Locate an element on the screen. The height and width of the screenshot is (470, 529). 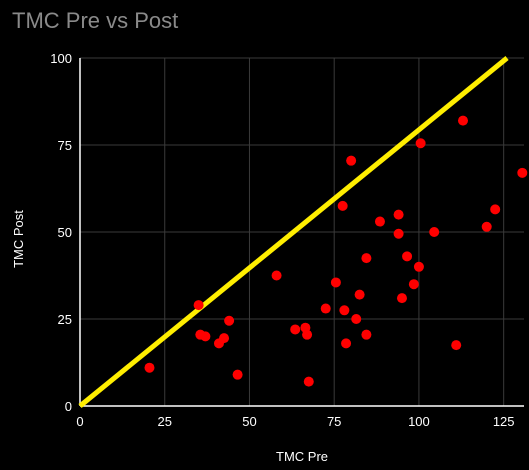
x-tick-label: 0 is located at coordinates (79, 421).